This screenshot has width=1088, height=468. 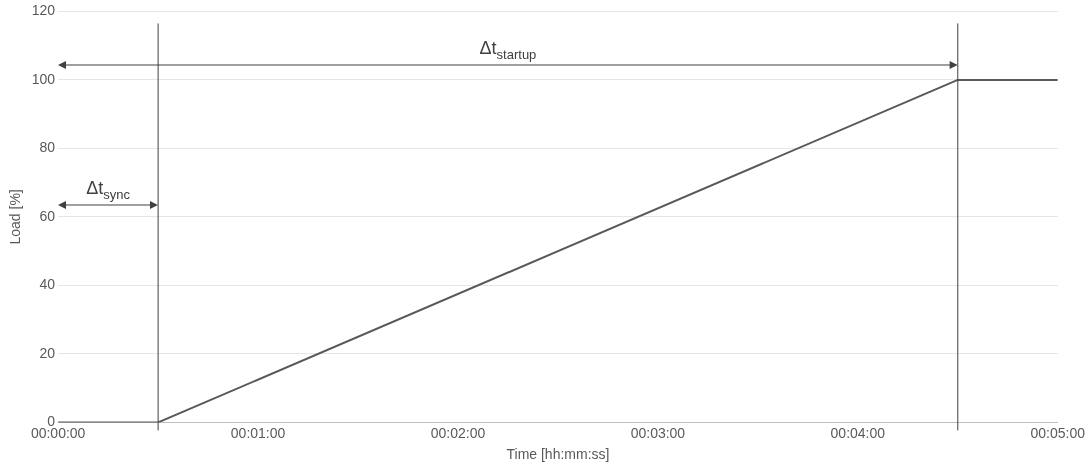 I want to click on y-tick-label: 120, so click(x=43, y=10).